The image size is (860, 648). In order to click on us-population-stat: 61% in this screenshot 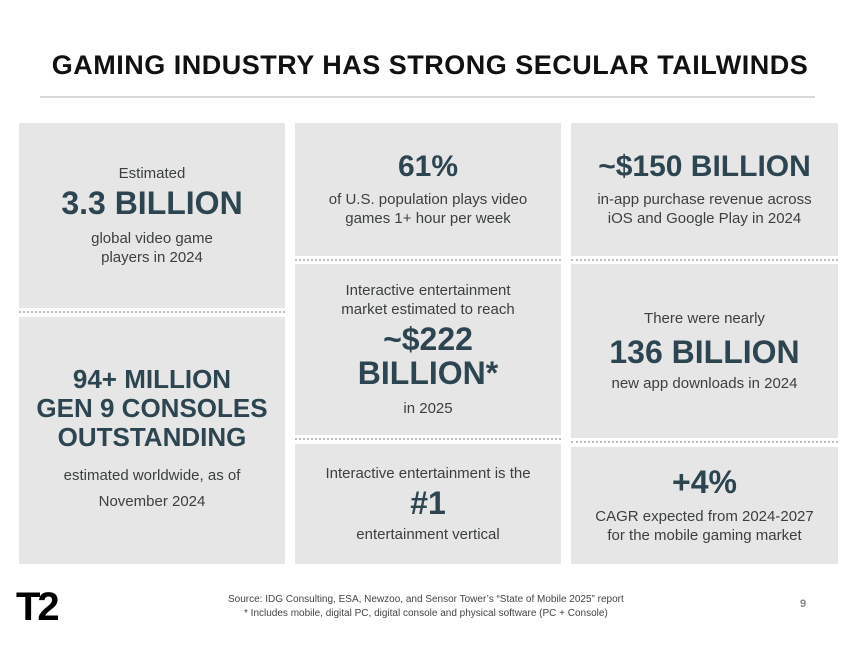, I will do `click(428, 166)`.